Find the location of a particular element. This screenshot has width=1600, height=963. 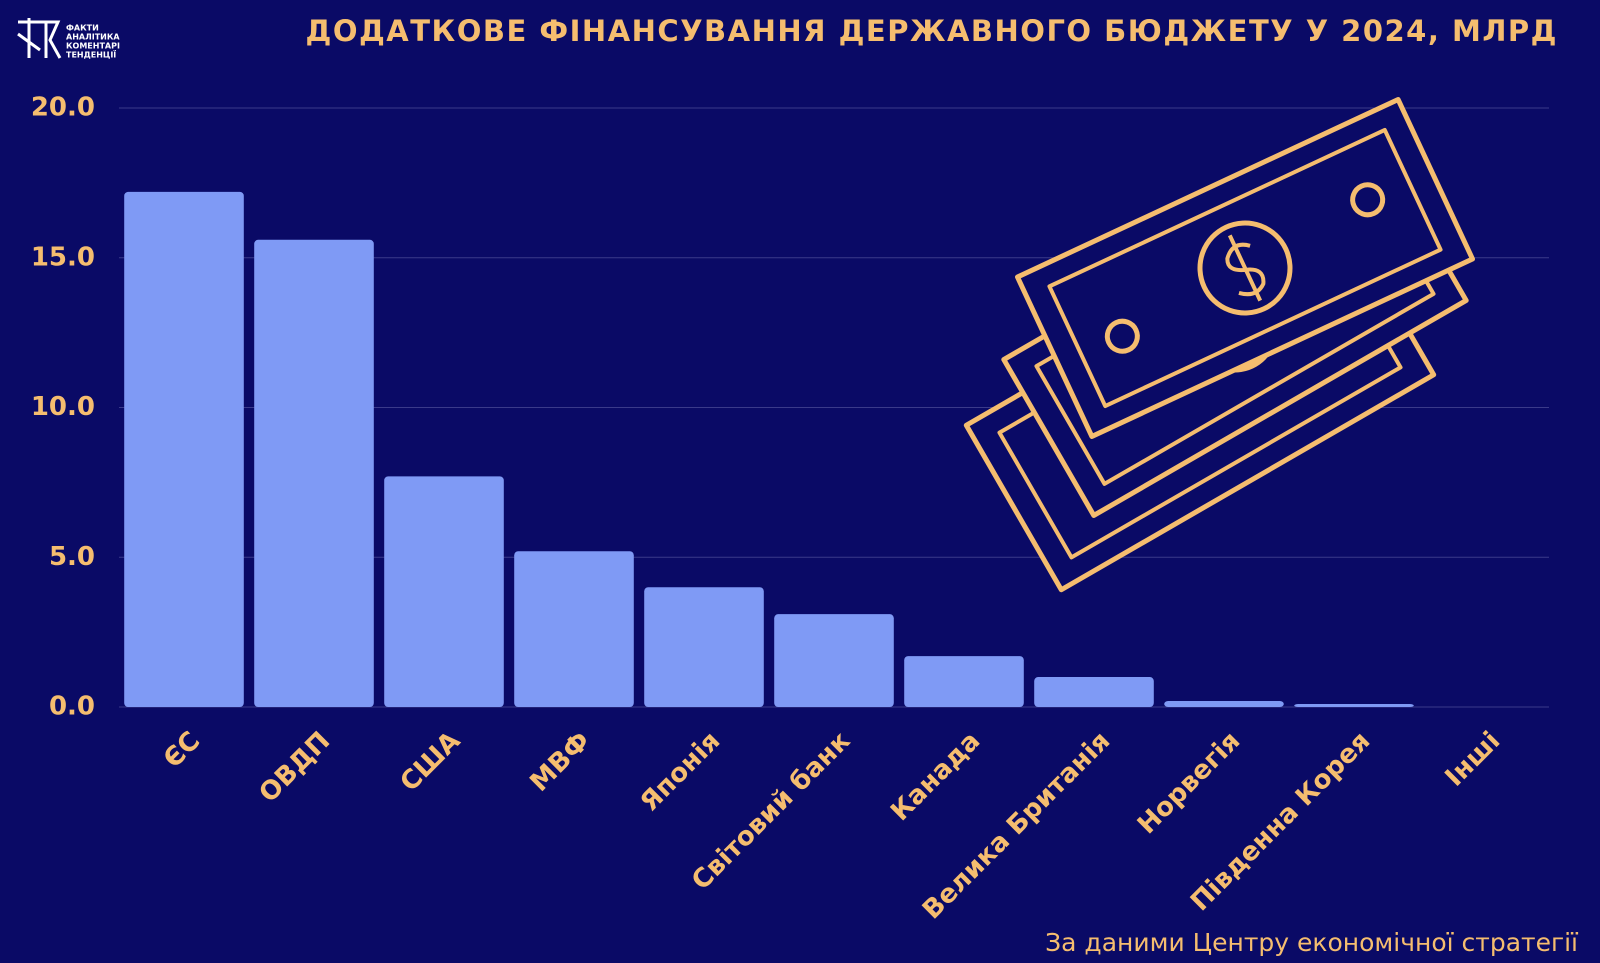

y-tick-label: 15.0 is located at coordinates (63, 257).